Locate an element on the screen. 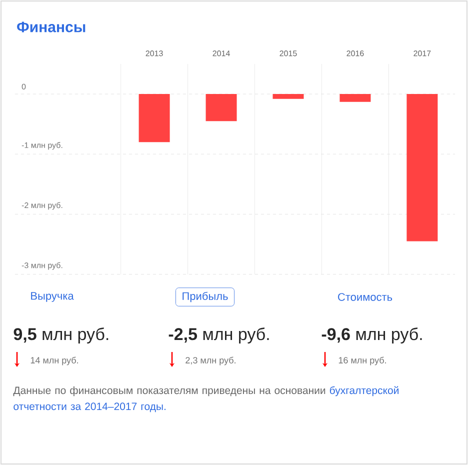 The width and height of the screenshot is (472, 465). x-tick-label: 2013 is located at coordinates (154, 53).